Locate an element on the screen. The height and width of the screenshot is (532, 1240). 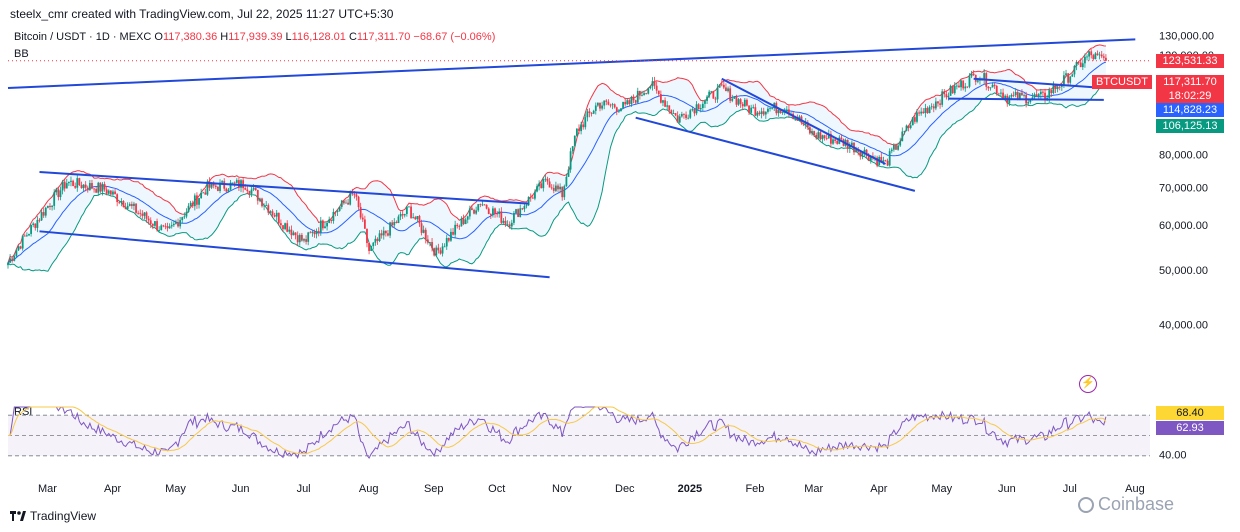
lightning-icon: ⚡ is located at coordinates (1088, 384).